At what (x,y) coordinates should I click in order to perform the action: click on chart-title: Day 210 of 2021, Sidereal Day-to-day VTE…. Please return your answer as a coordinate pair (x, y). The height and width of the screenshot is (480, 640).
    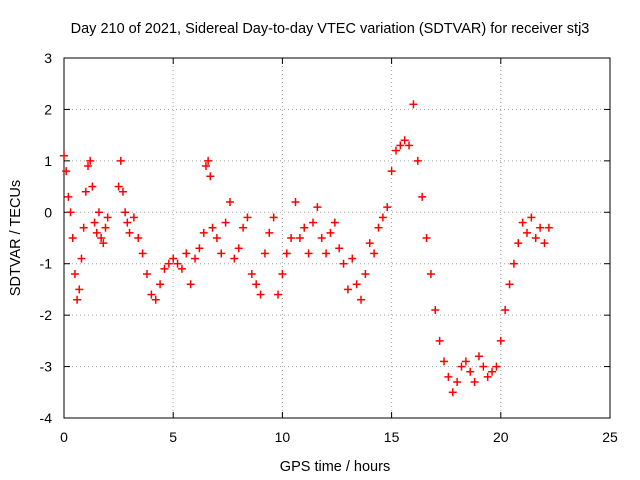
    Looking at the image, I should click on (330, 29).